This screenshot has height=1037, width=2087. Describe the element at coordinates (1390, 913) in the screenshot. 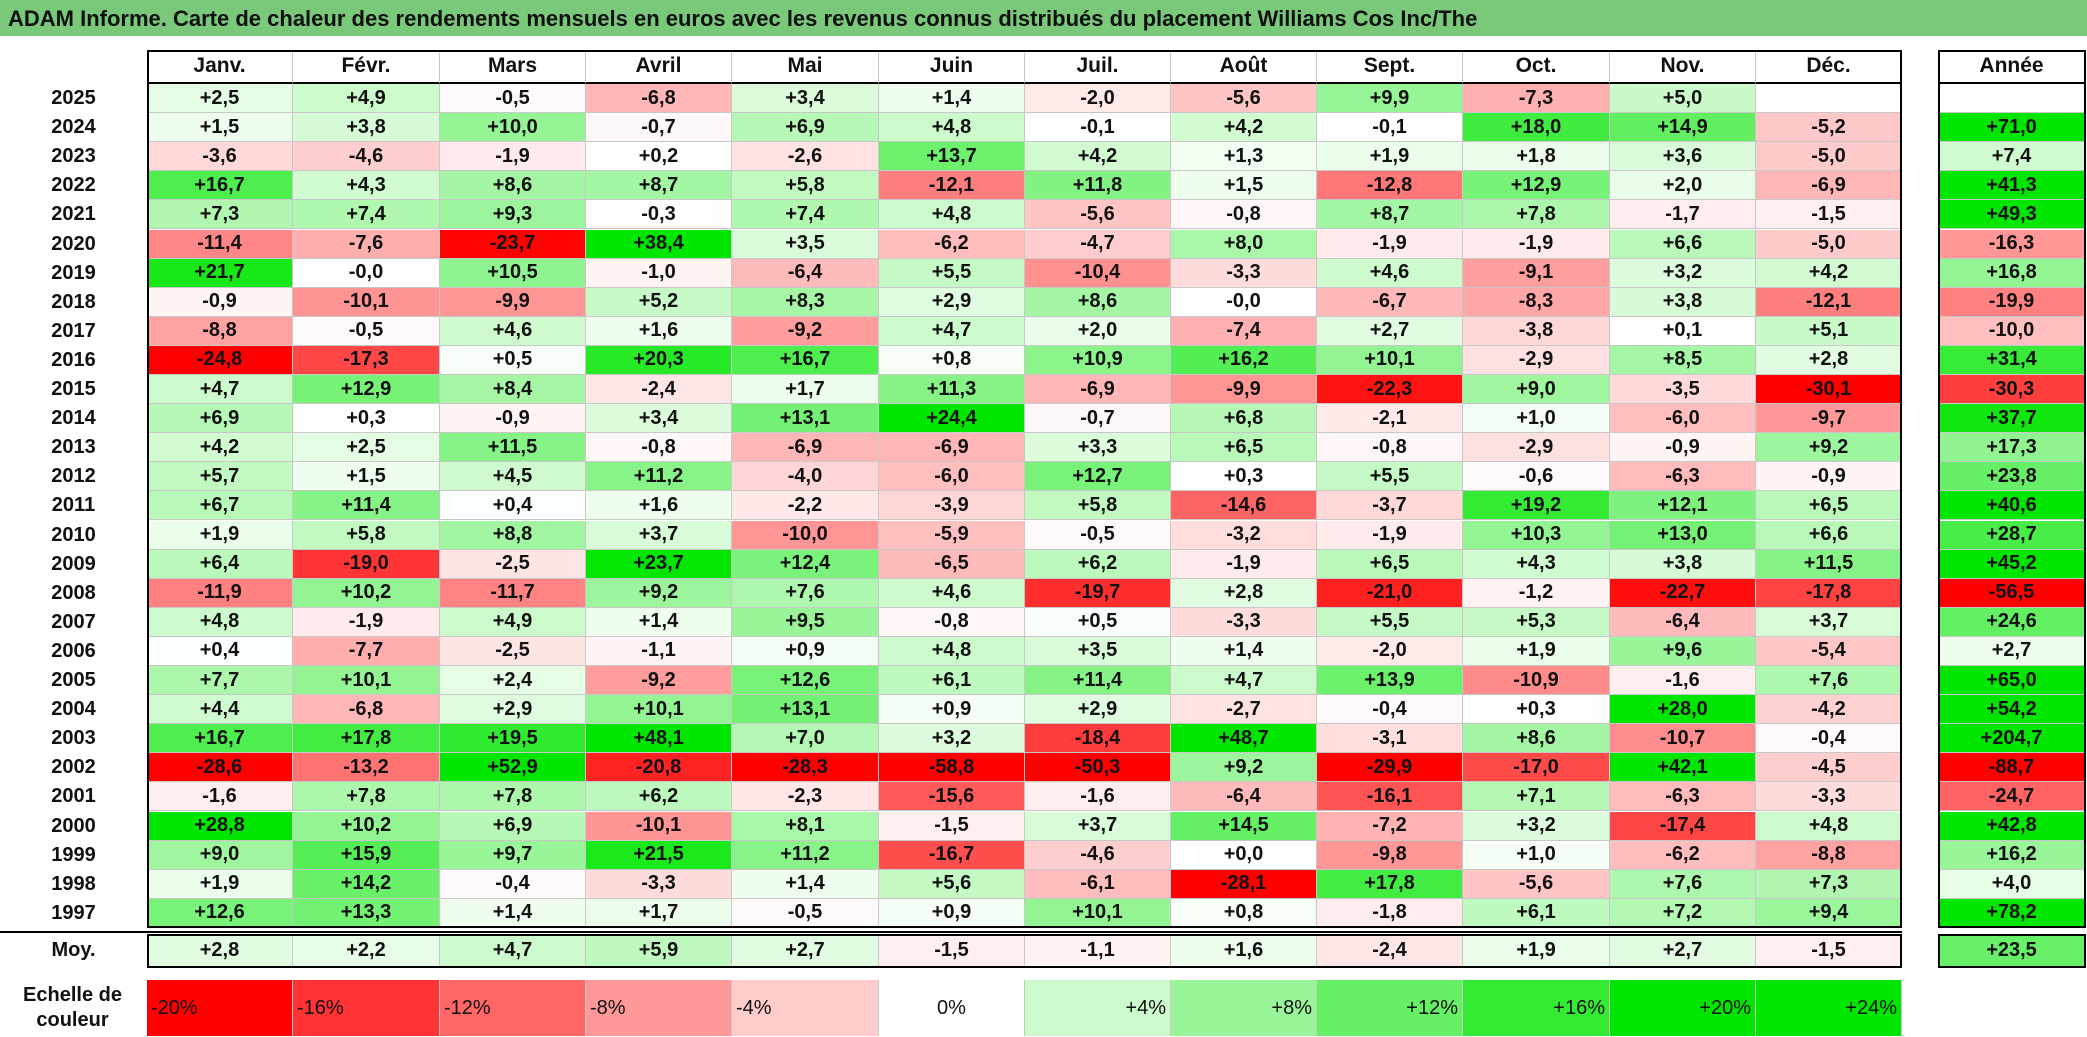

I see `heatmap-cell: -1,8` at that location.